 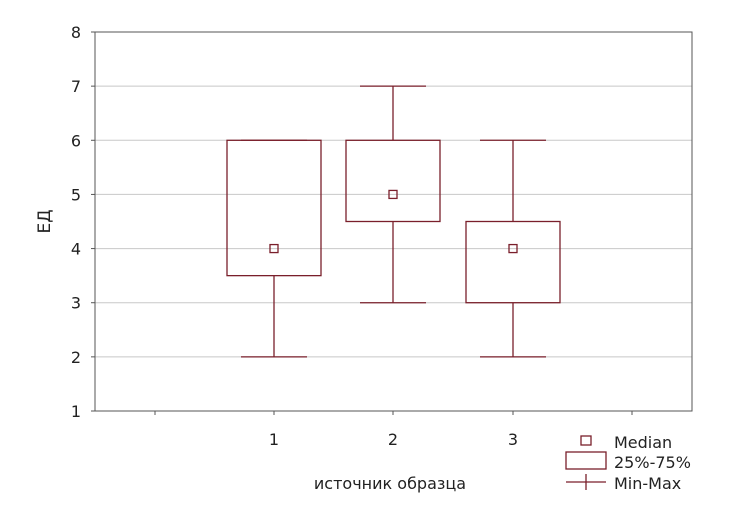 What do you see at coordinates (76, 249) in the screenshot?
I see `y-tick-label: 4` at bounding box center [76, 249].